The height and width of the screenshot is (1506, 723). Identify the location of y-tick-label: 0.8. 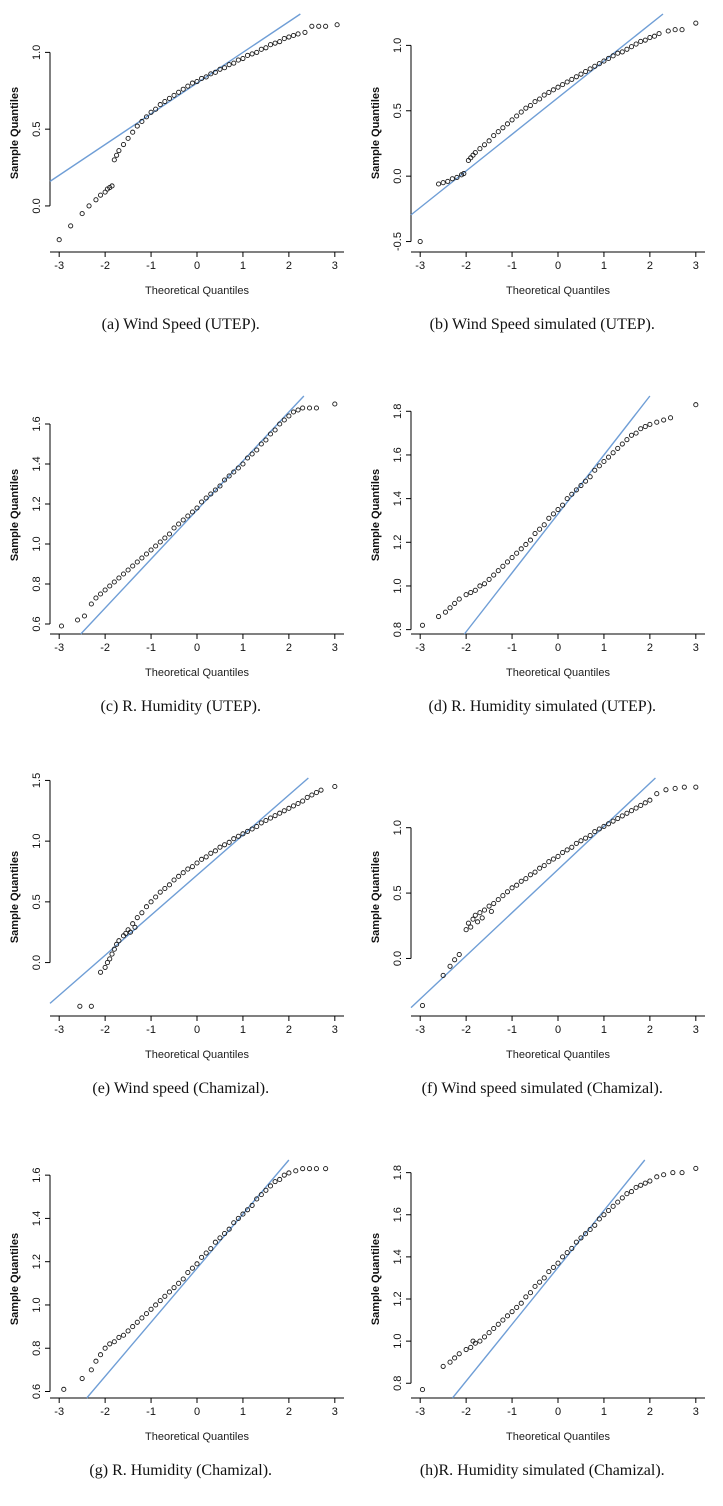
(37, 583).